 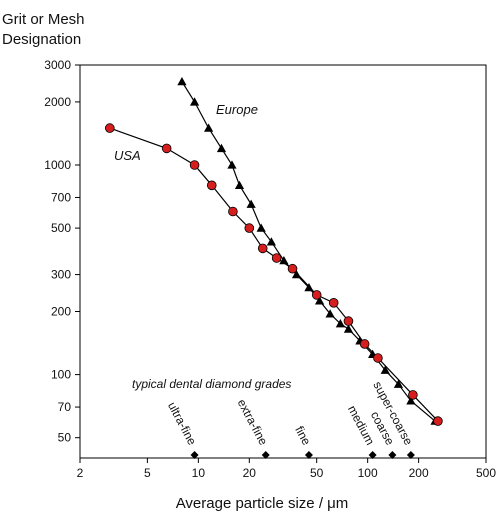 What do you see at coordinates (237, 109) in the screenshot?
I see `series-label-europe: Europe` at bounding box center [237, 109].